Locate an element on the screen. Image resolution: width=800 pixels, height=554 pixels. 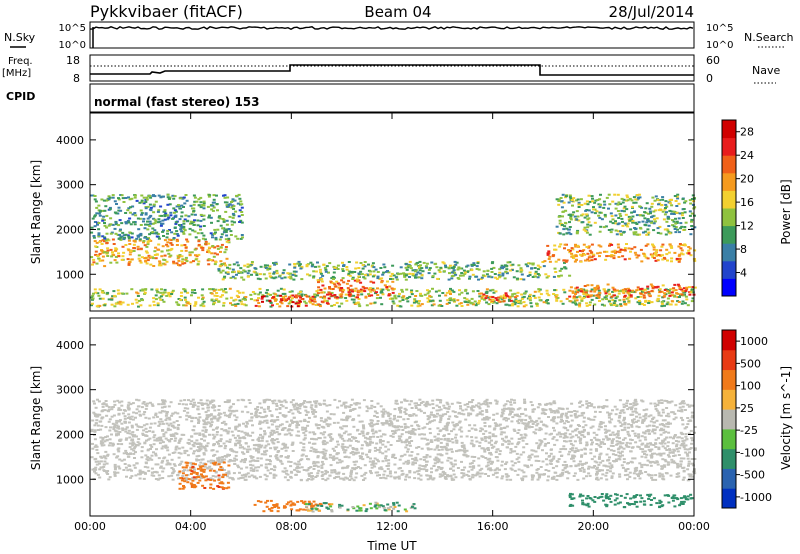
colorbar-segment is located at coordinates (729, 164).